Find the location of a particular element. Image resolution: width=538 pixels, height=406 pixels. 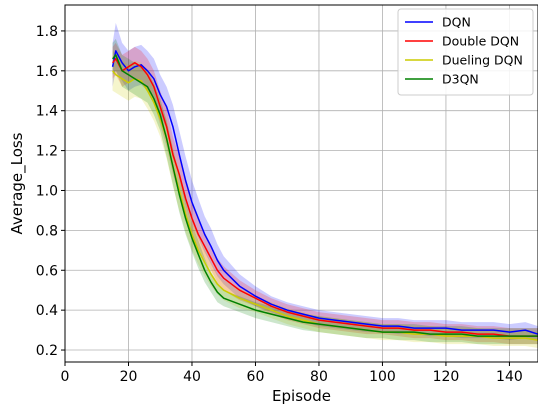

x-tick-label: 40 is located at coordinates (192, 377).